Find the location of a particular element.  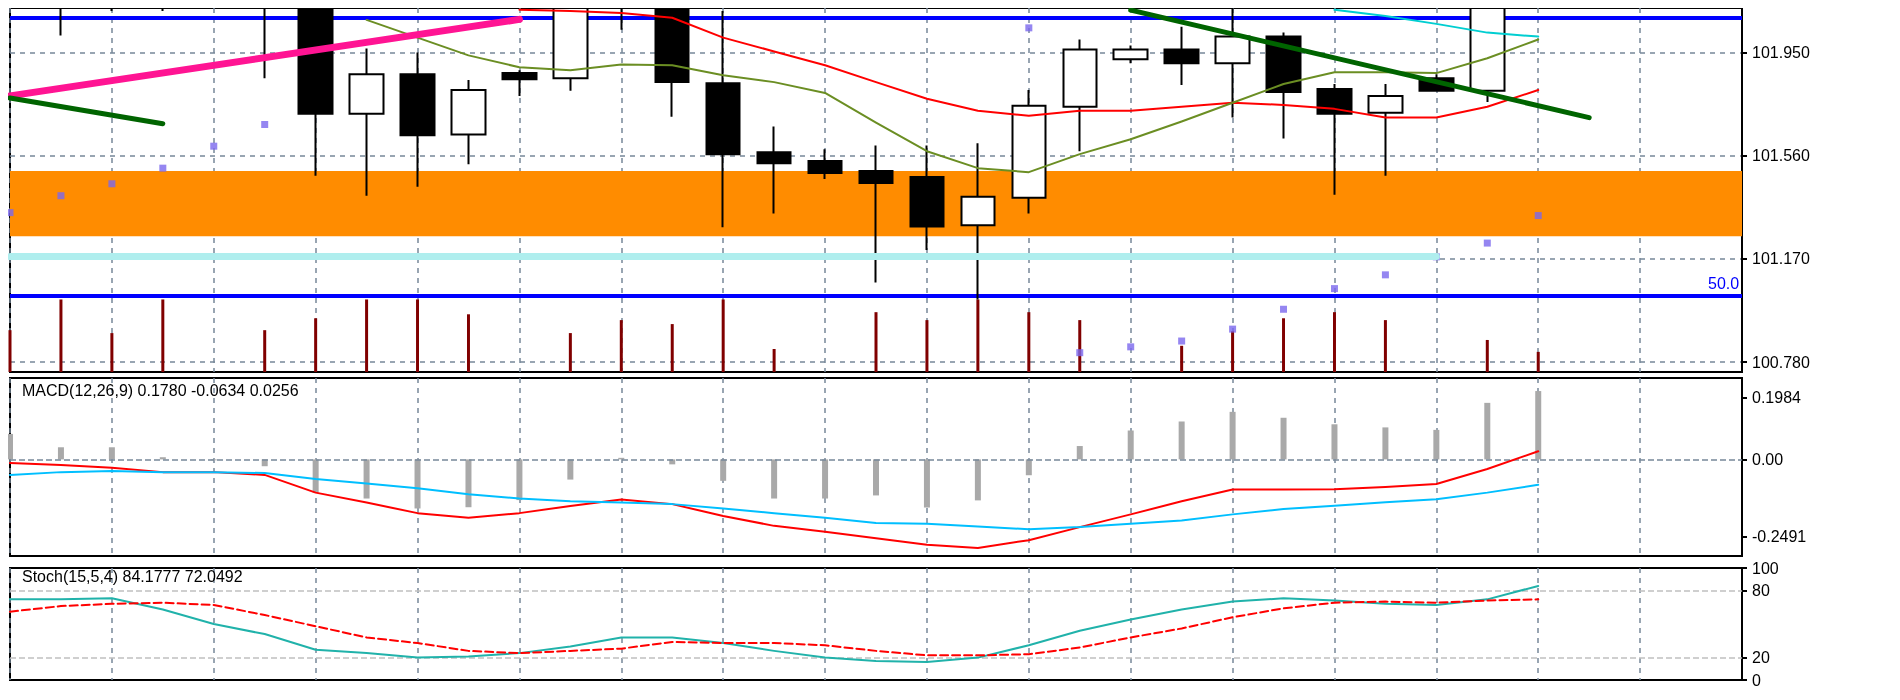

annotation: 50.0 is located at coordinates (1724, 283).